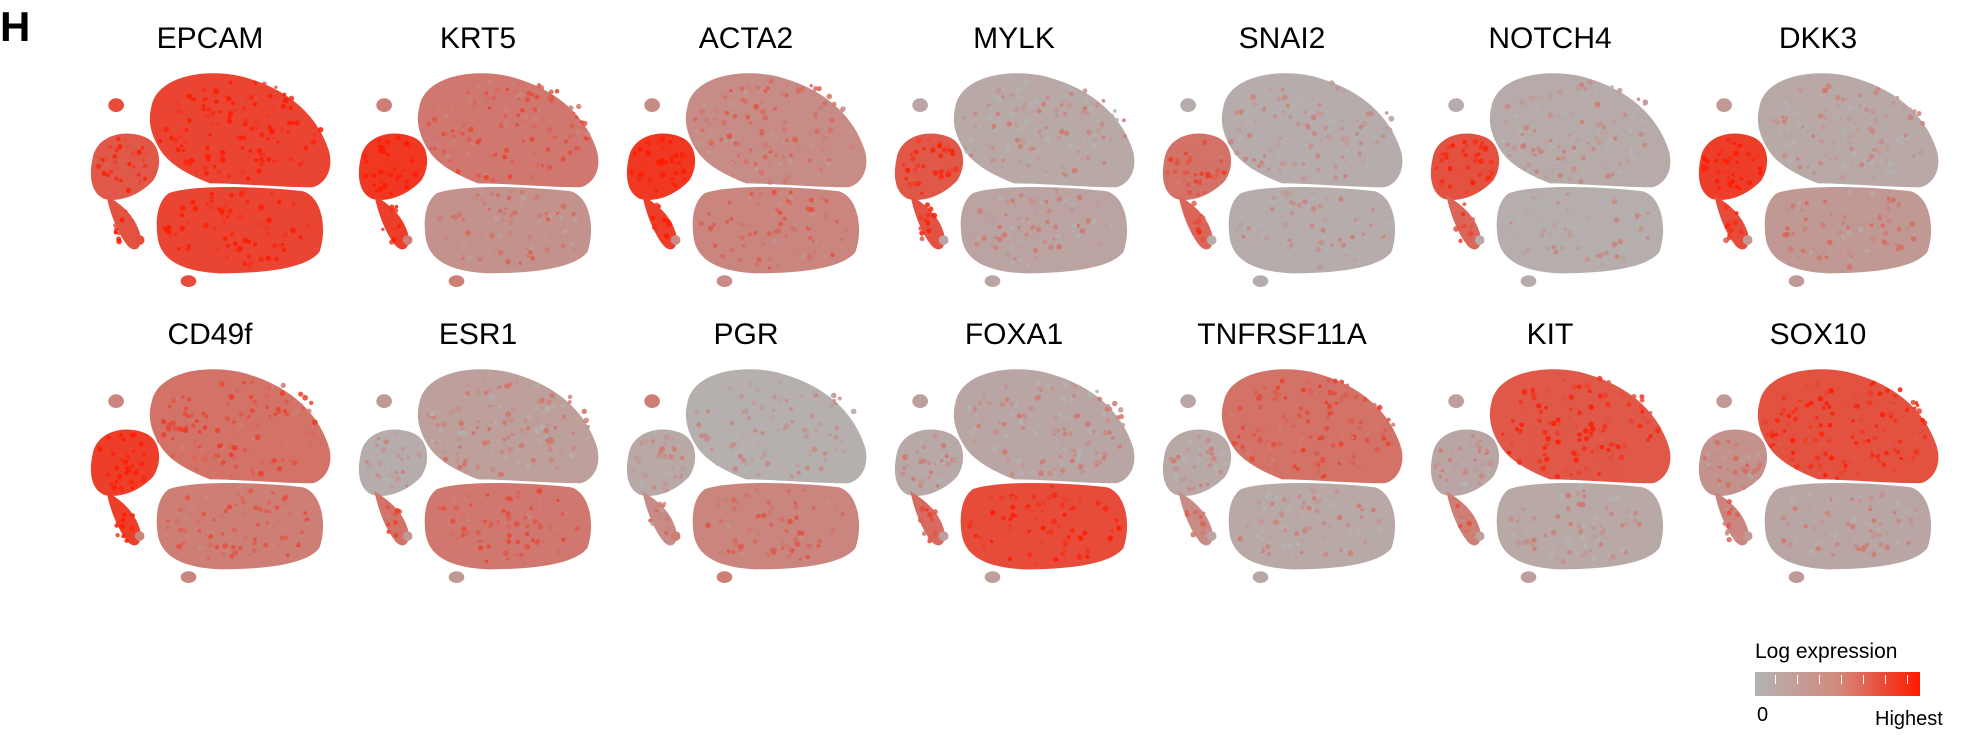 The width and height of the screenshot is (1967, 749). Describe the element at coordinates (1014, 38) in the screenshot. I see `gene-title: MYLK` at that location.